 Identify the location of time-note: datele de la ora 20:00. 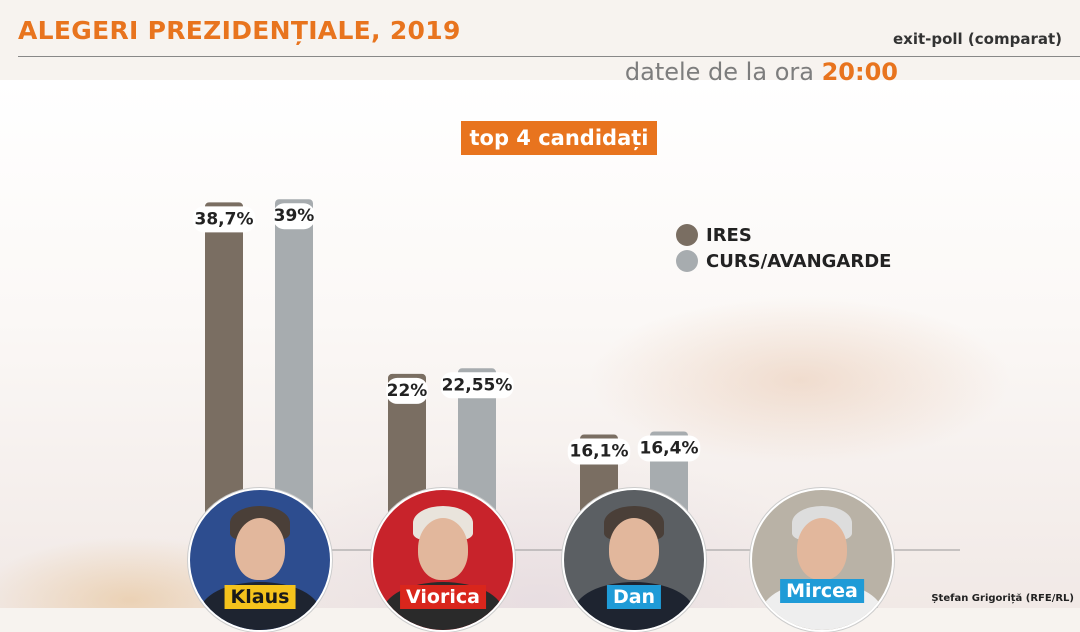
(761, 72).